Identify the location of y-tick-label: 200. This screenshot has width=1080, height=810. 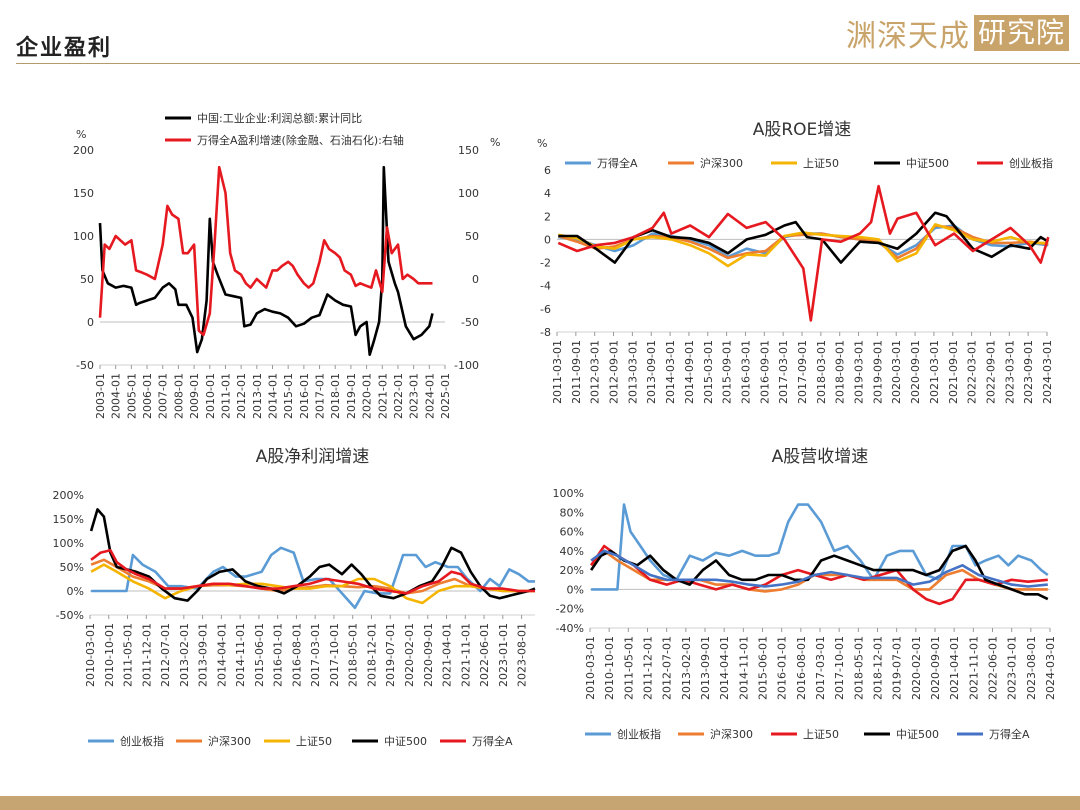
(83, 150).